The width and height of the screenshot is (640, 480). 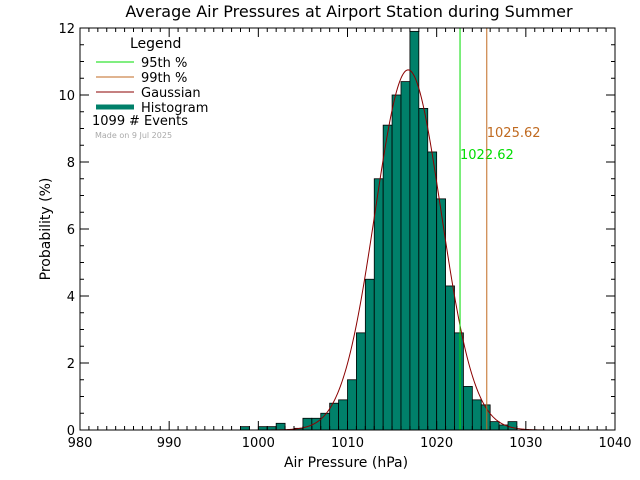 I want to click on x-tick-label: 1030, so click(x=525, y=443).